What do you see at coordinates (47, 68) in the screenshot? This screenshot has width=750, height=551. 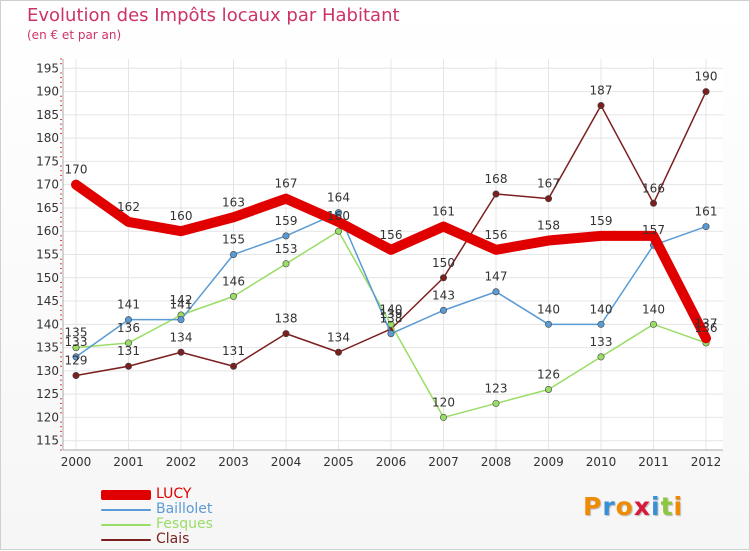 I see `y-tick-label: 195` at bounding box center [47, 68].